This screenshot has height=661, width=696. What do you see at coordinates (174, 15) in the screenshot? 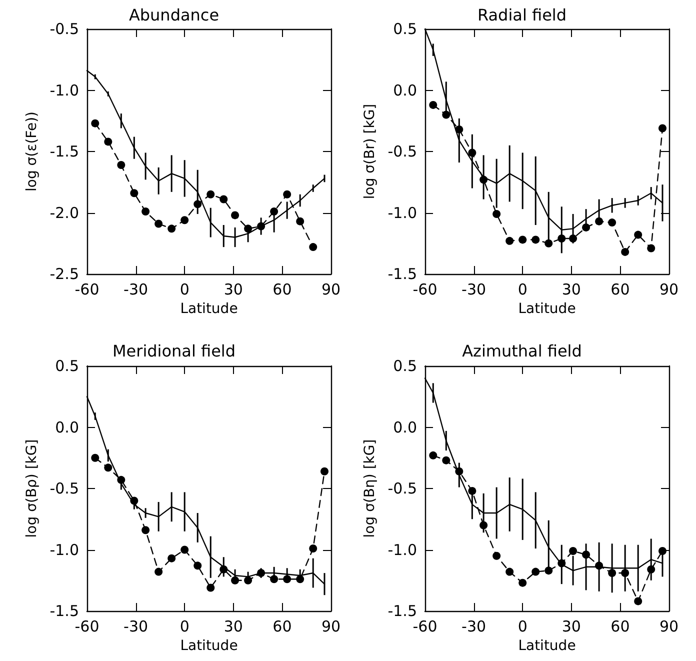
I see `chart-title: Abundance` at bounding box center [174, 15].